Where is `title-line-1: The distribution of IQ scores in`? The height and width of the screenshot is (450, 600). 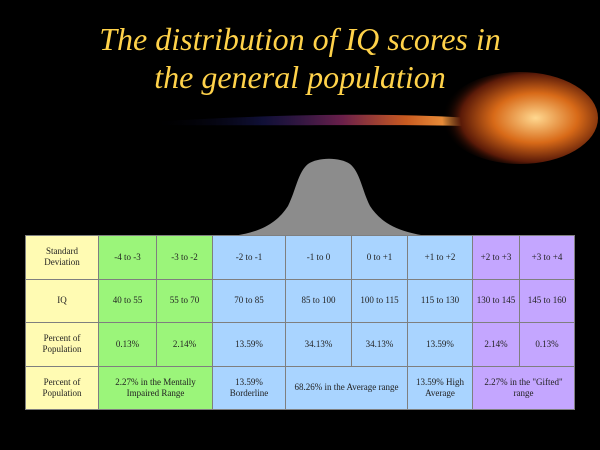 title-line-1: The distribution of IQ scores in is located at coordinates (300, 39).